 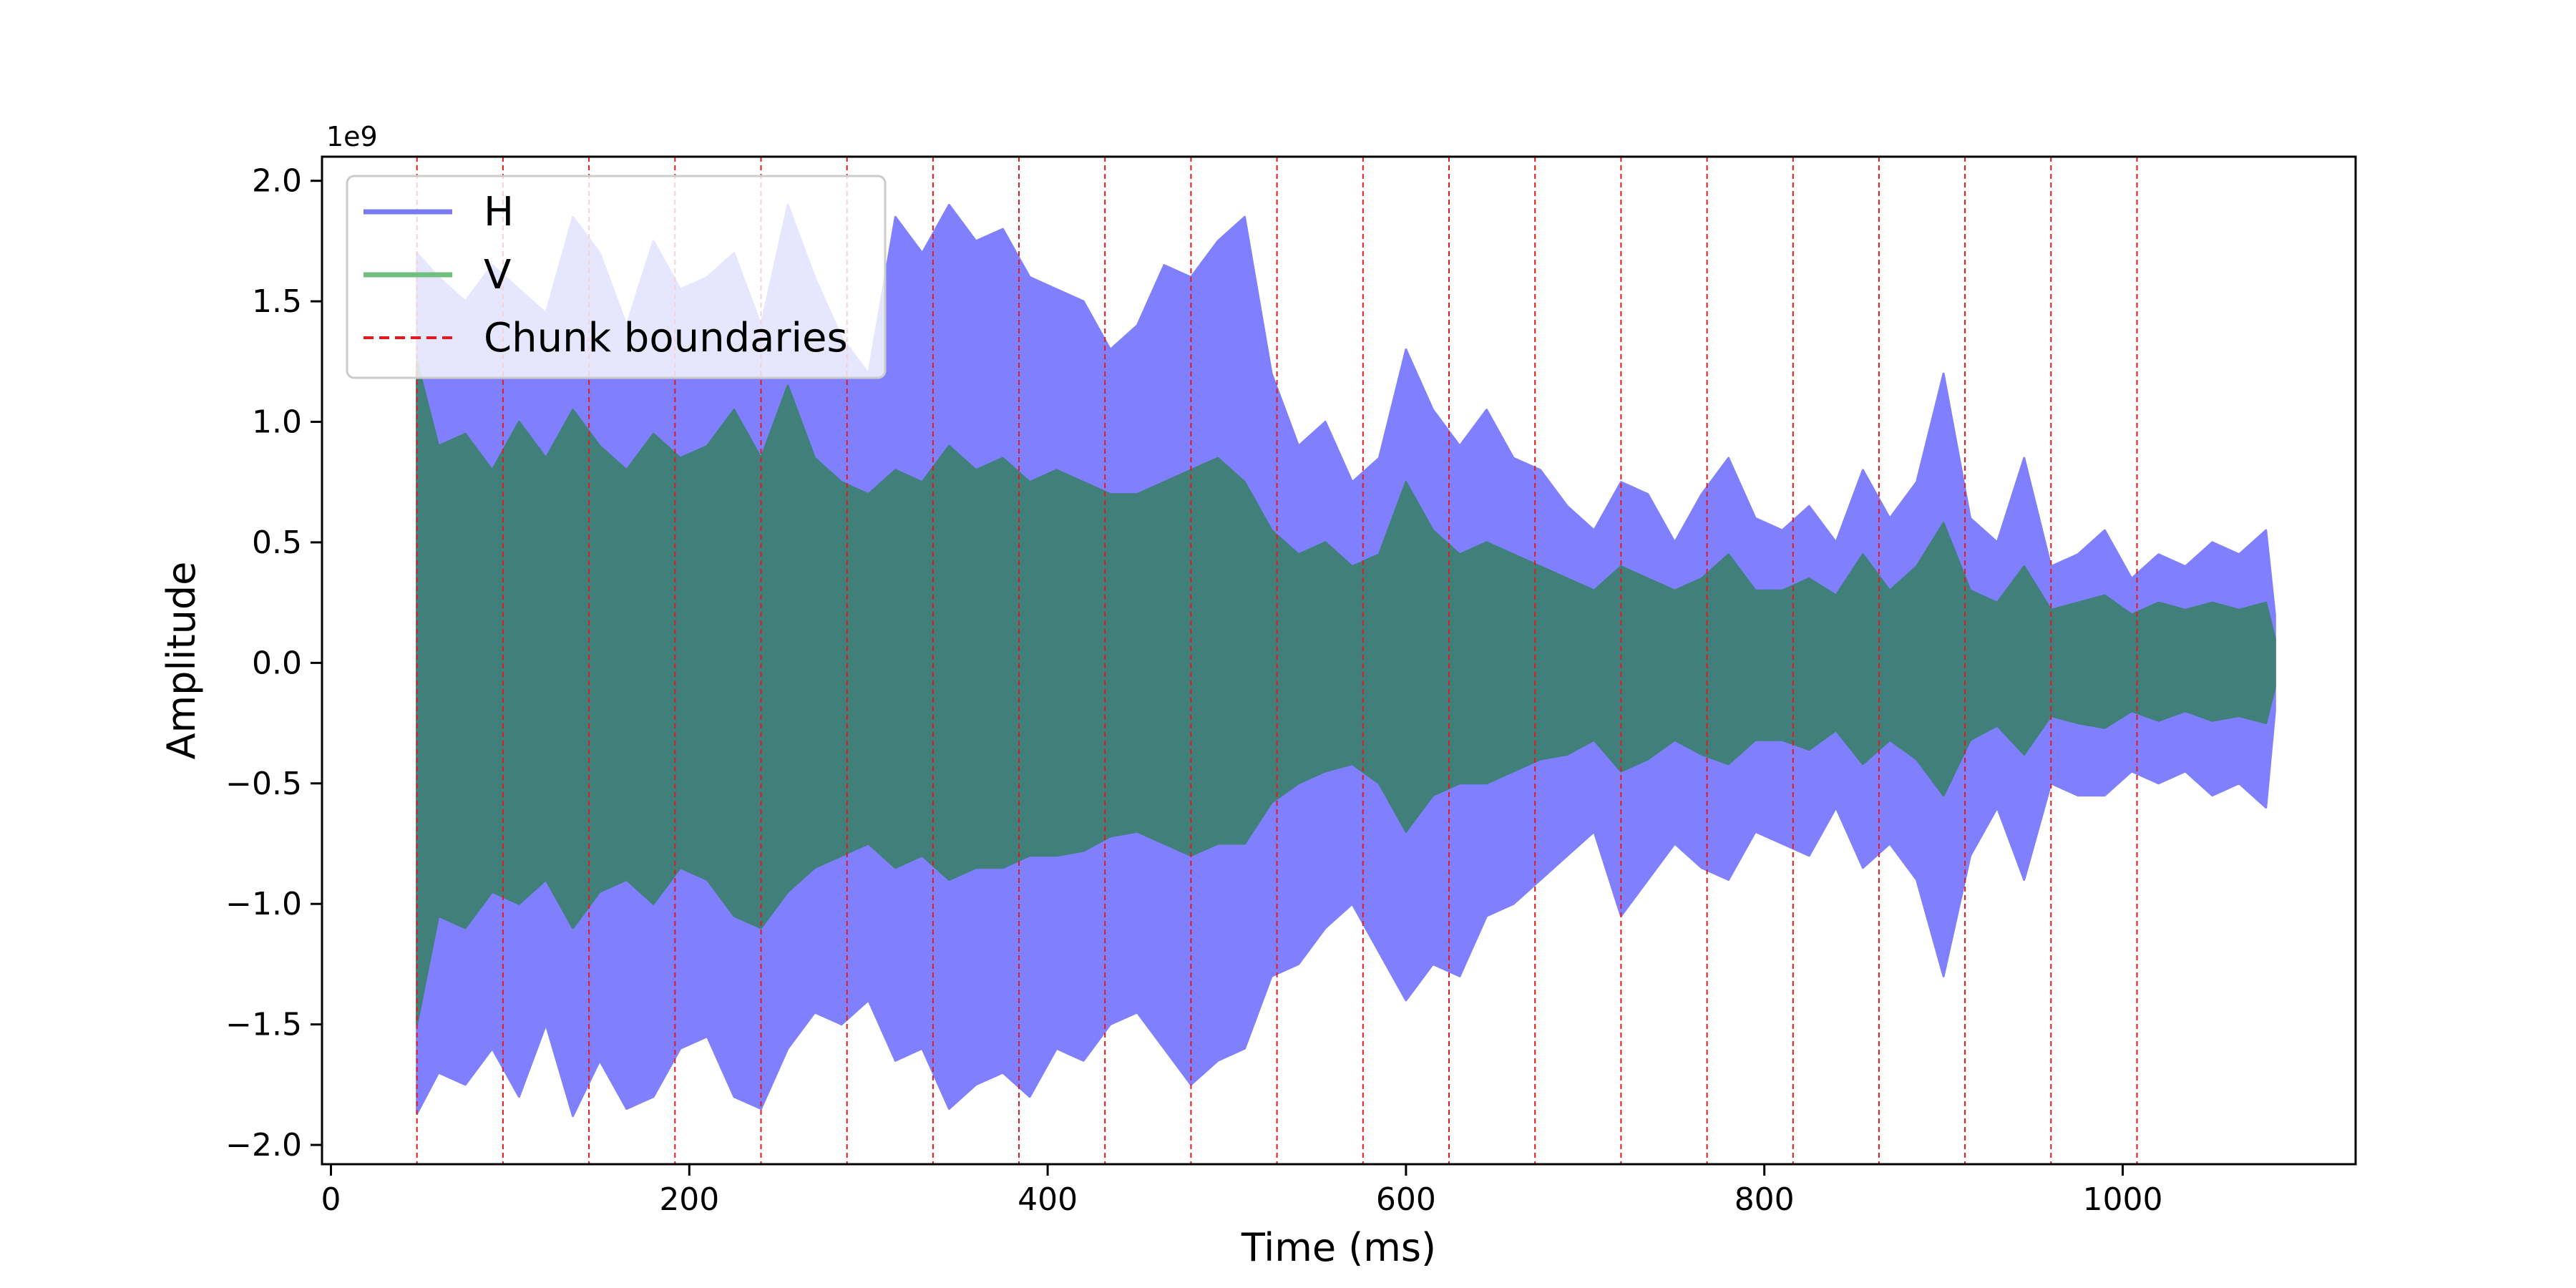 What do you see at coordinates (1406, 1199) in the screenshot?
I see `x-tick-label: 600` at bounding box center [1406, 1199].